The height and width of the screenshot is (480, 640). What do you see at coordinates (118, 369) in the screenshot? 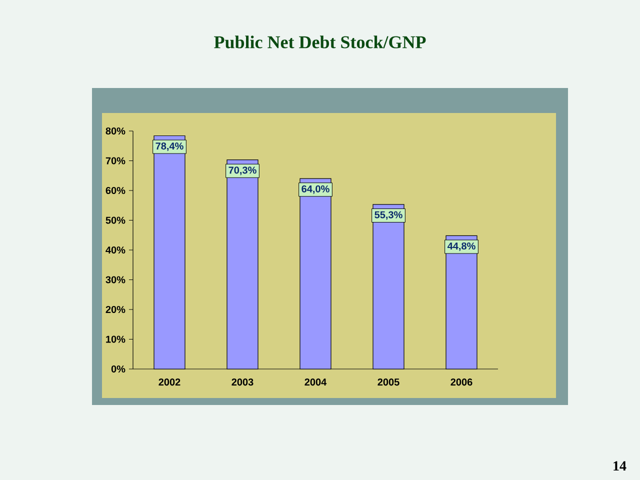
I see `y-tick-label: 0%` at bounding box center [118, 369].